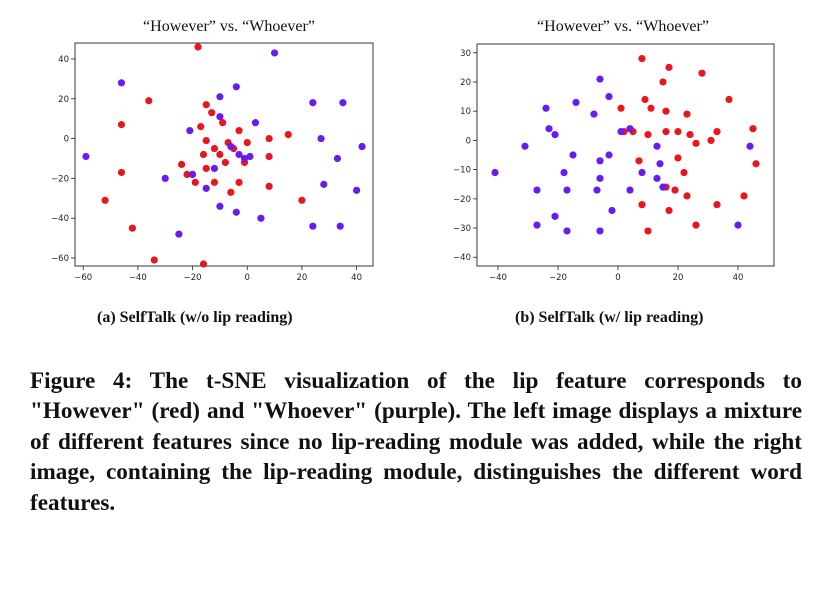 This screenshot has width=820, height=590. What do you see at coordinates (558, 278) in the screenshot?
I see `x-tick-label-b: −20` at bounding box center [558, 278].